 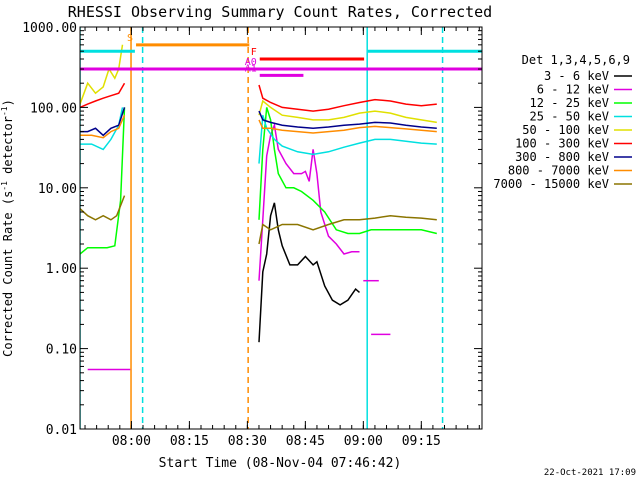 I want to click on y-axis-label: Corrected Count Rate (s-1 detector-1), so click(x=7, y=228).